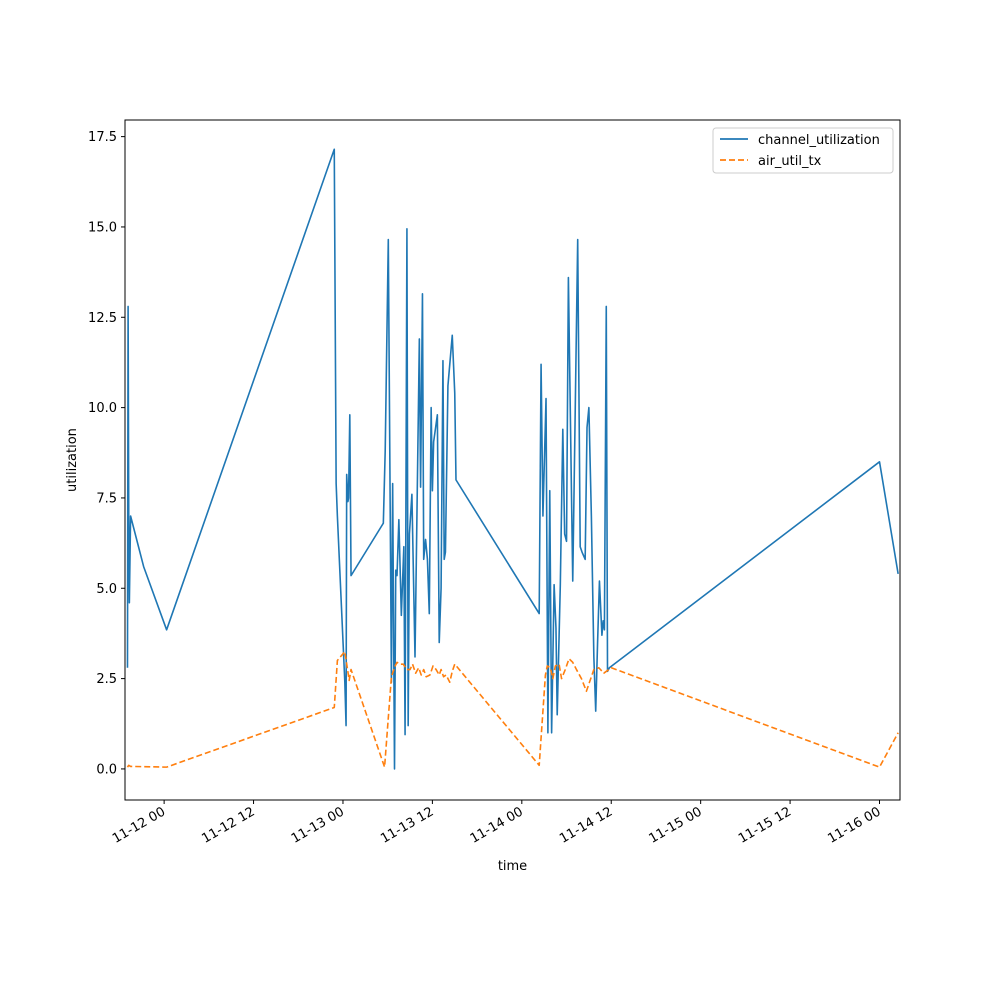 The image size is (1000, 1000). Describe the element at coordinates (106, 769) in the screenshot. I see `y-tick-label: 0.0` at that location.